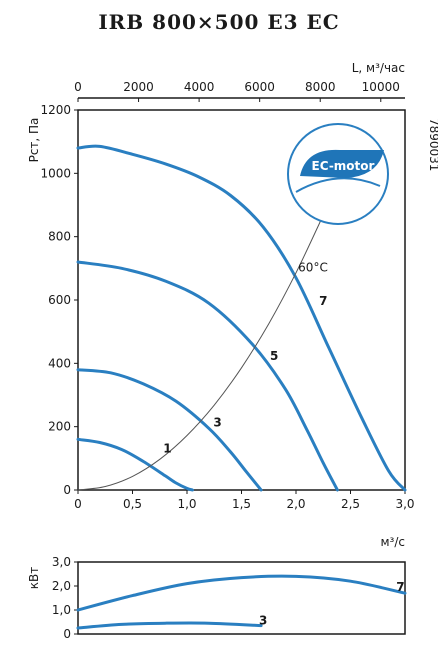  What do you see at coordinates (67, 490) in the screenshot?
I see `y-tick-label: 0` at bounding box center [67, 490].